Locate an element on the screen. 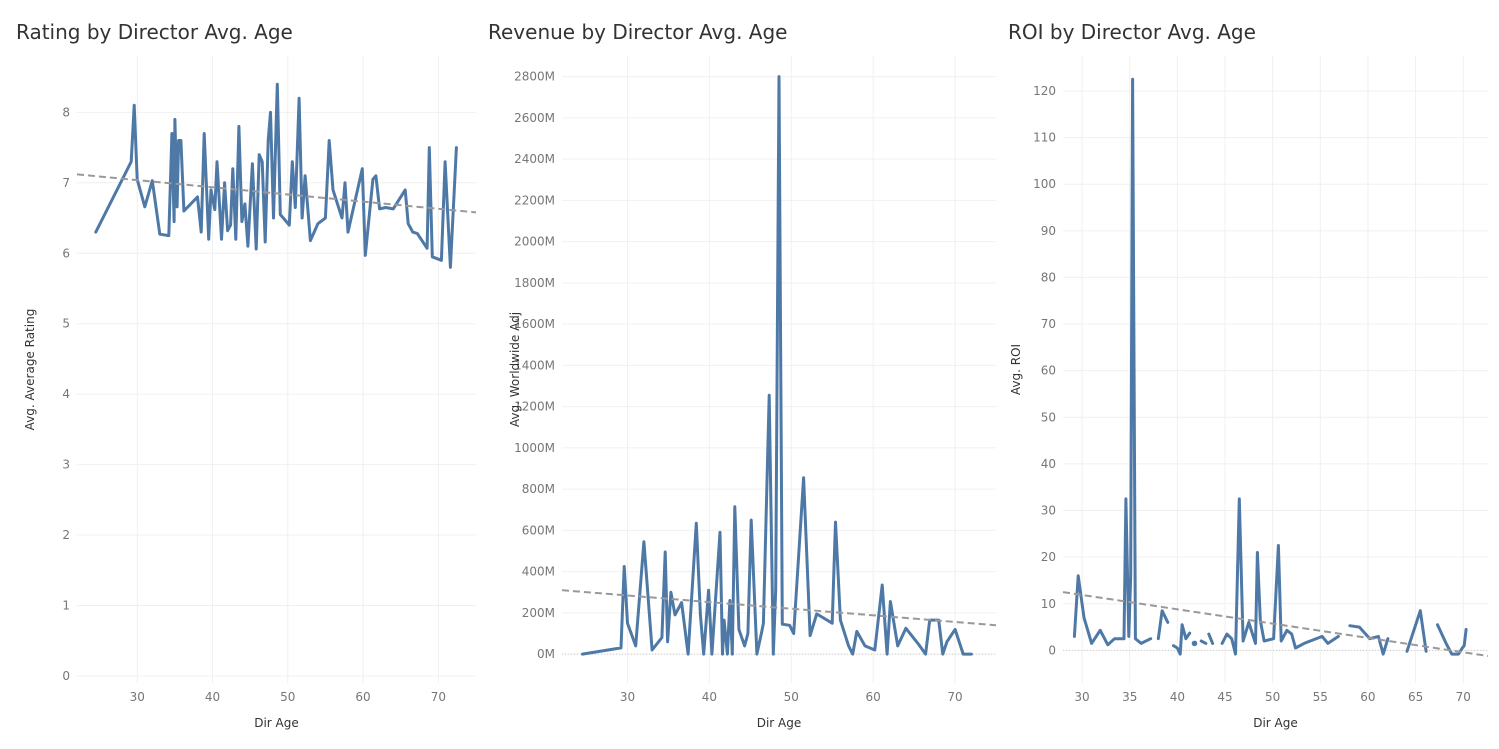 This screenshot has height=749, width=1499. chart-title: Rating by Director Avg. Age is located at coordinates (154, 32).